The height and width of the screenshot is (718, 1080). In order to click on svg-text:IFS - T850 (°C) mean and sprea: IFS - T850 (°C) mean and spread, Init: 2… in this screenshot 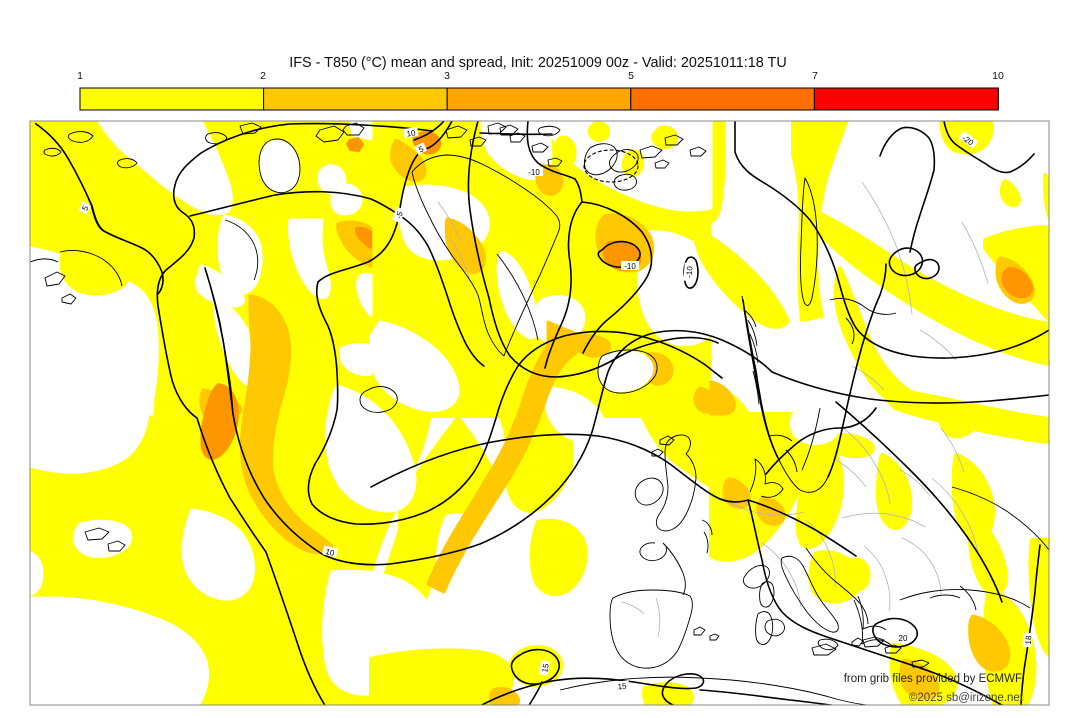, I will do `click(537, 63)`.